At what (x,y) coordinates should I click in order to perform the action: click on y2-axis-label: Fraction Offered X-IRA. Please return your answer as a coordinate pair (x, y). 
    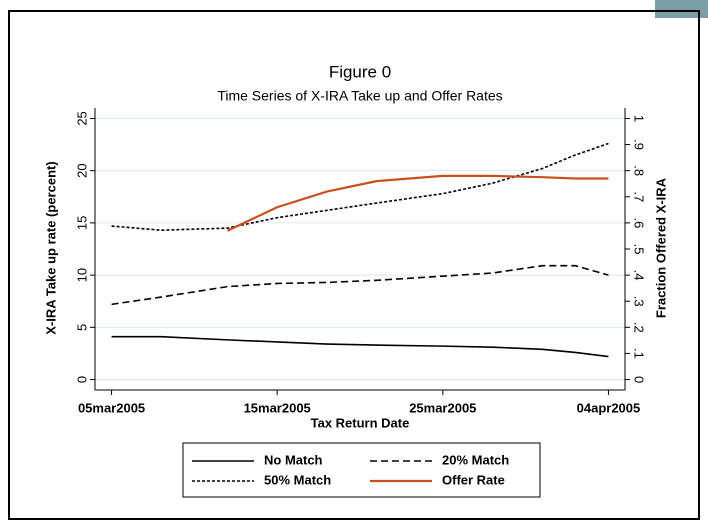
    Looking at the image, I should click on (660, 247).